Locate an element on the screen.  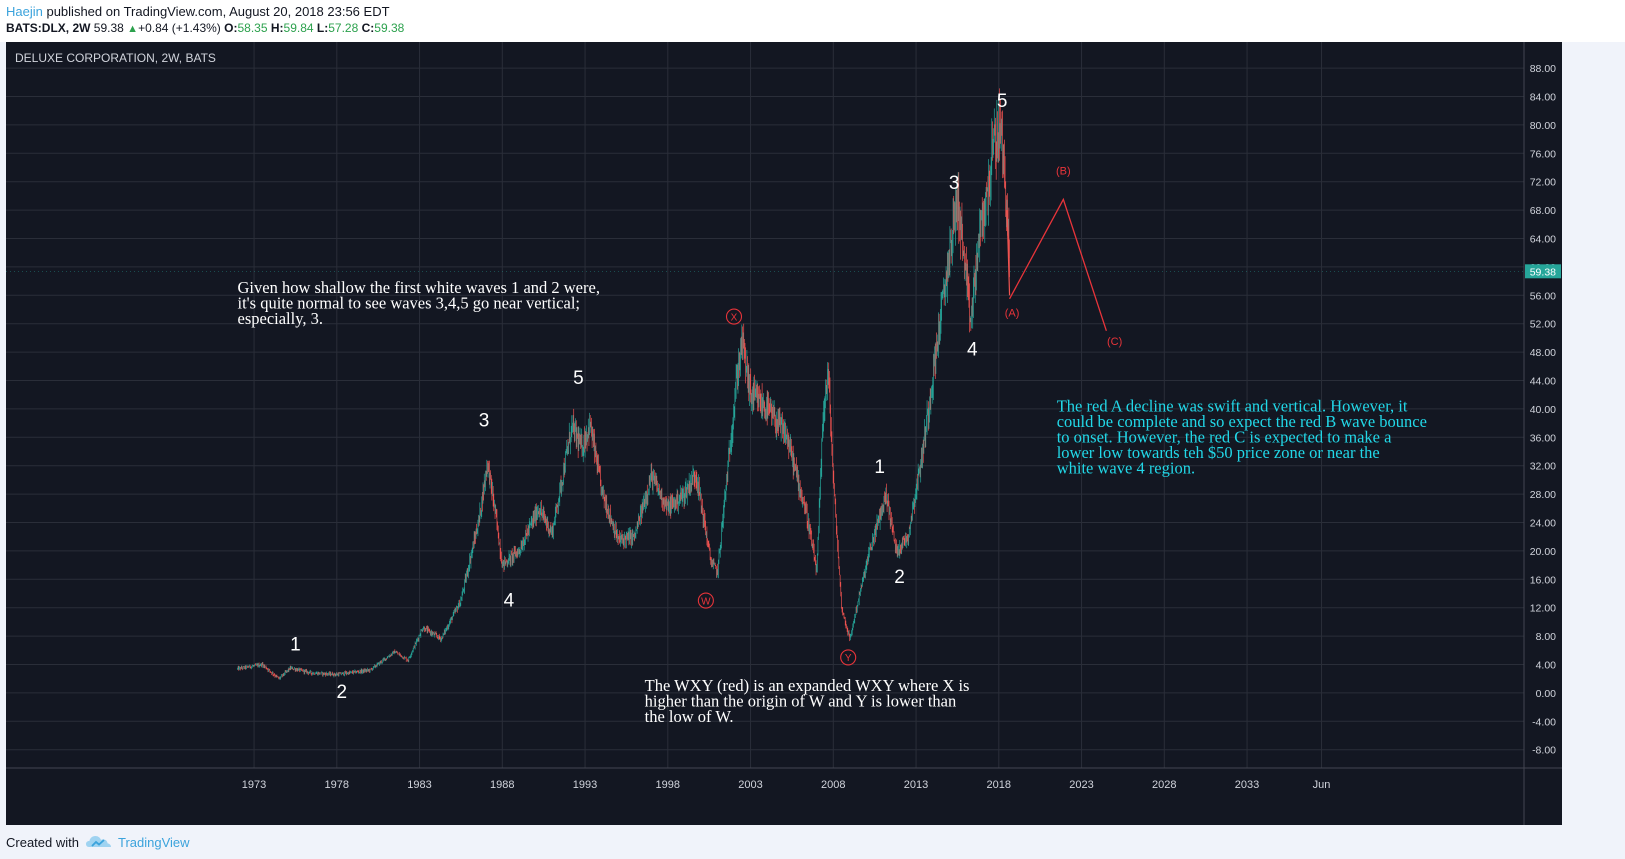
y-tick-label: 72.00 is located at coordinates (1543, 183).